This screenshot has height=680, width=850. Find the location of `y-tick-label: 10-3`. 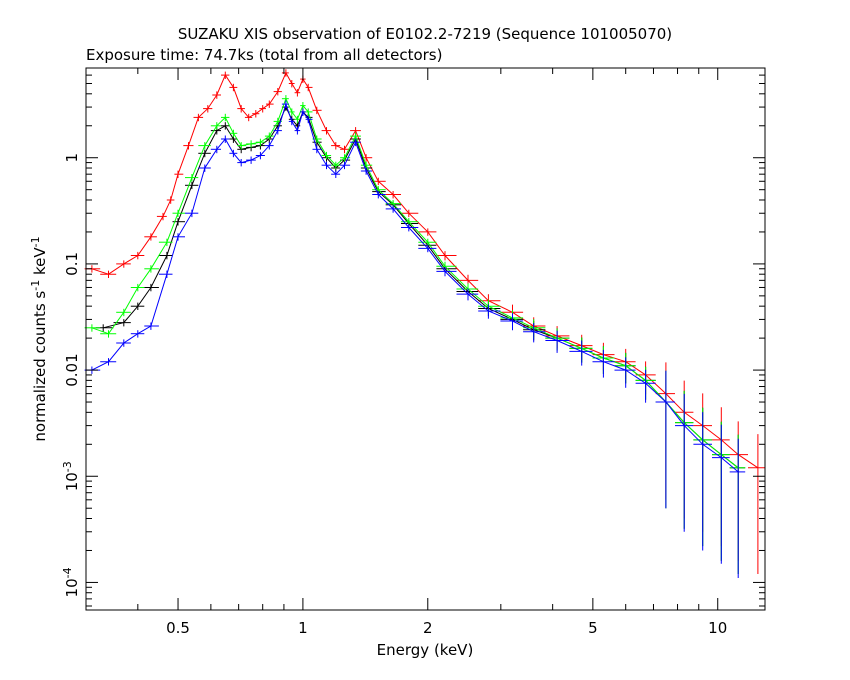

y-tick-label: 10-3 is located at coordinates (71, 476).